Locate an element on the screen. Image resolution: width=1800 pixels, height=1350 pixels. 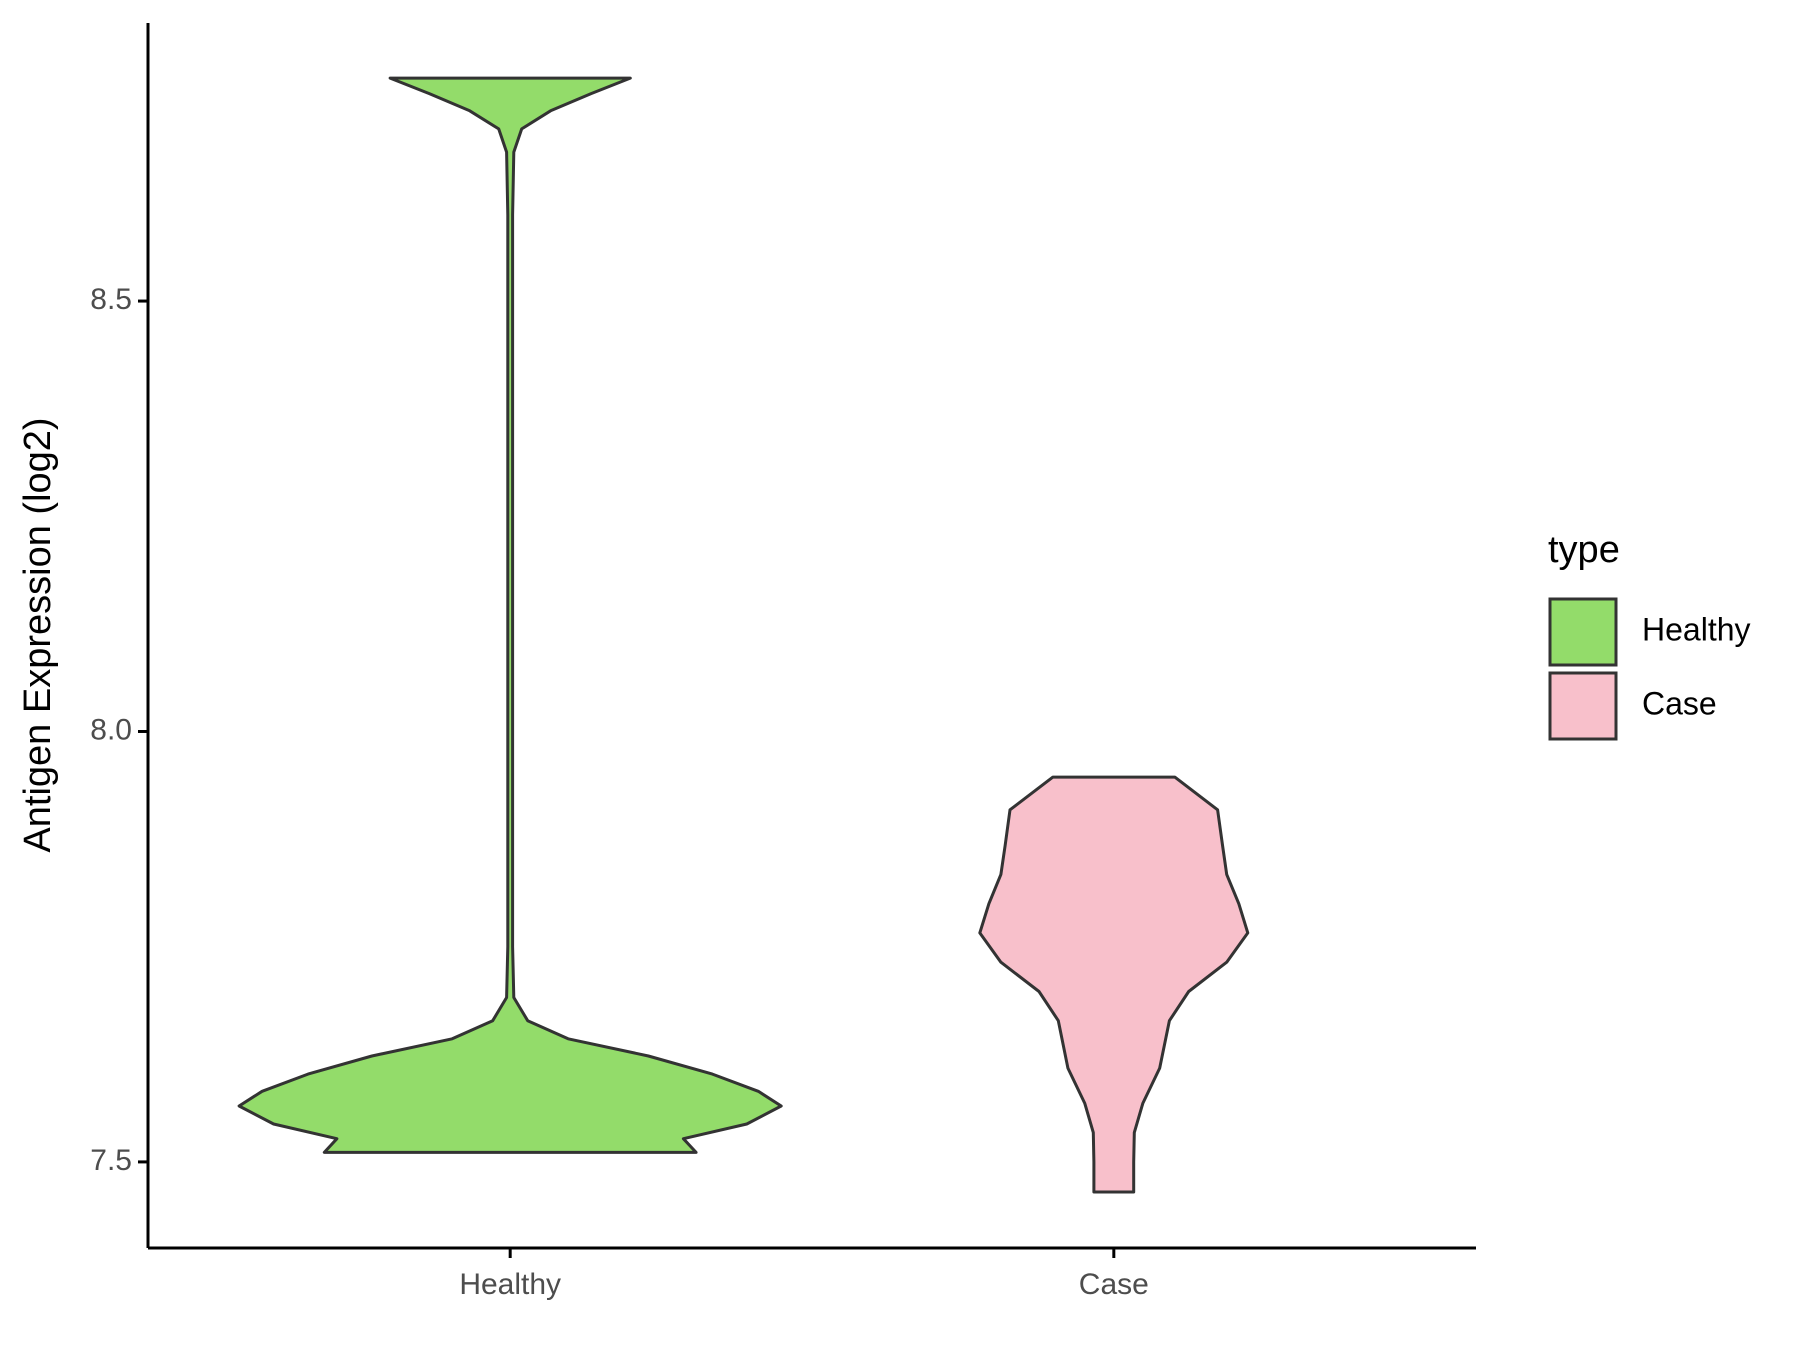
x-tick-label: Healthy is located at coordinates (510, 1284).